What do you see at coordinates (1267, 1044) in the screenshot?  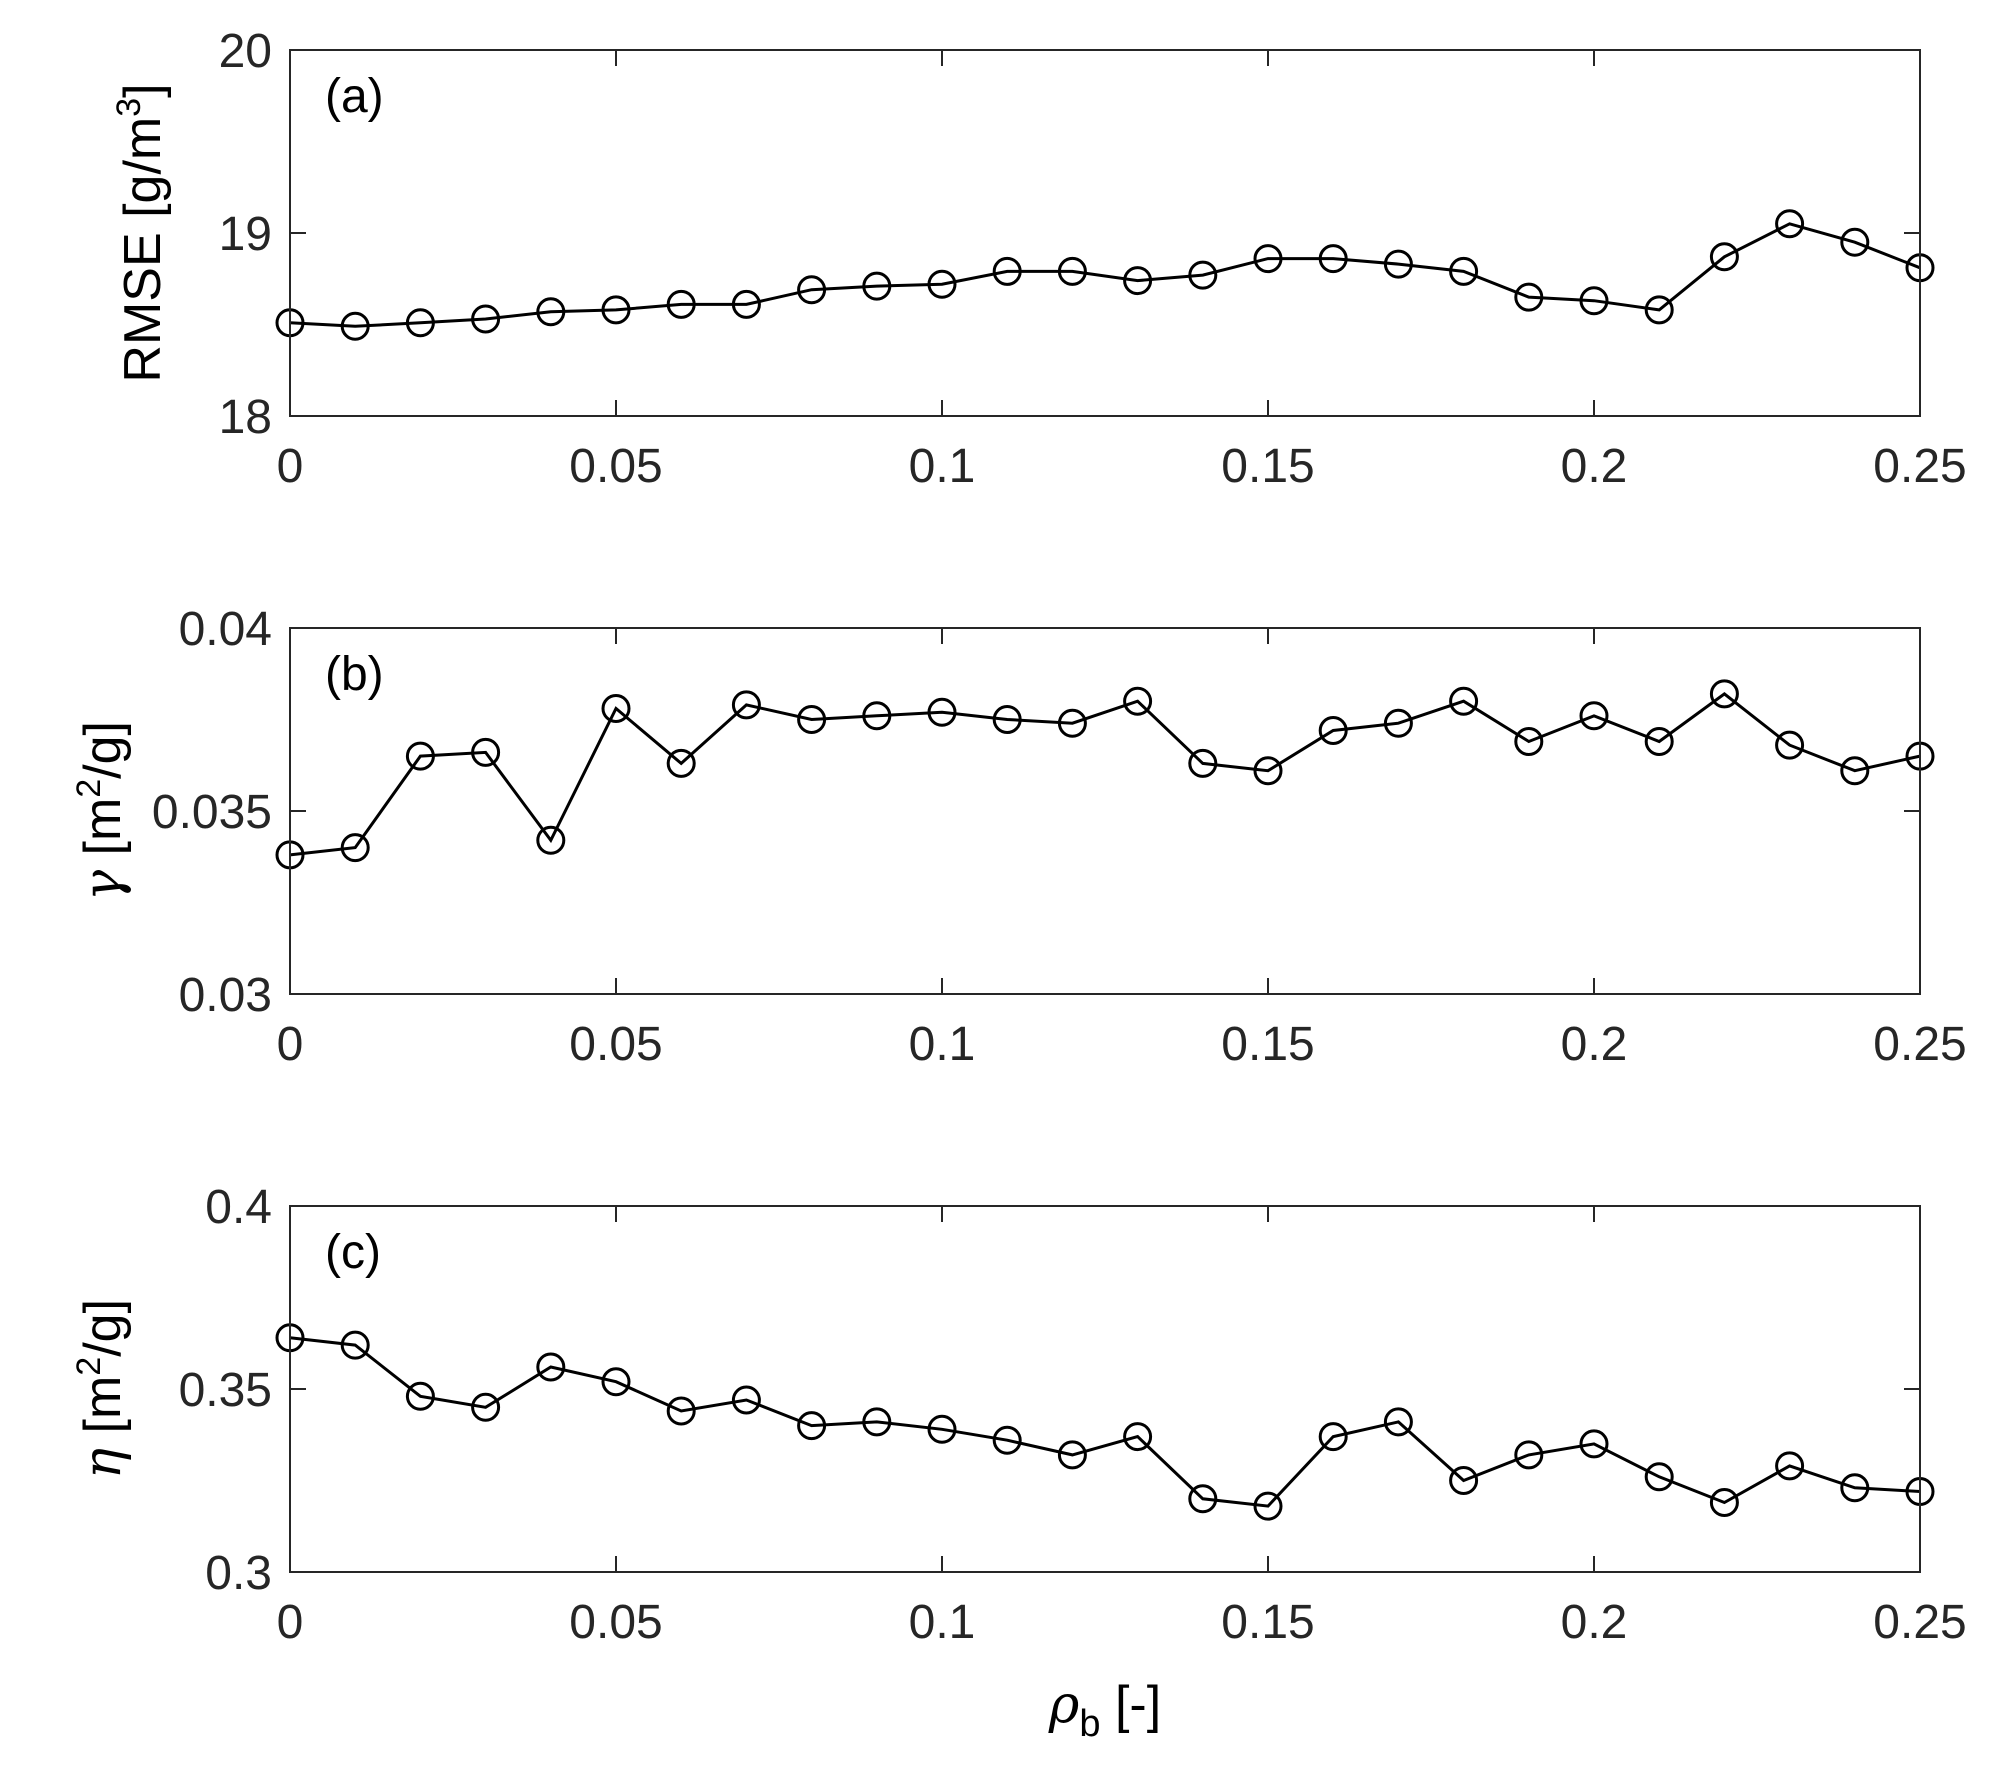 I see `panel-b-x-tick-label: 0.15` at bounding box center [1267, 1044].